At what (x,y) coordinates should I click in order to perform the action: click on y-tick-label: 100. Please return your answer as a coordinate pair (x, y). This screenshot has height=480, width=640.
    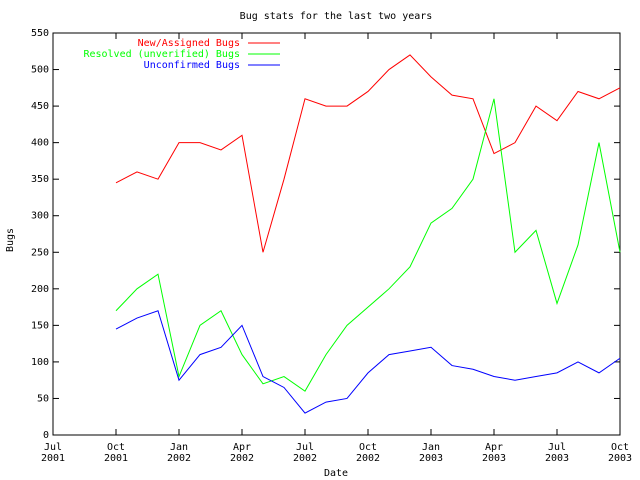
    Looking at the image, I should click on (40, 362).